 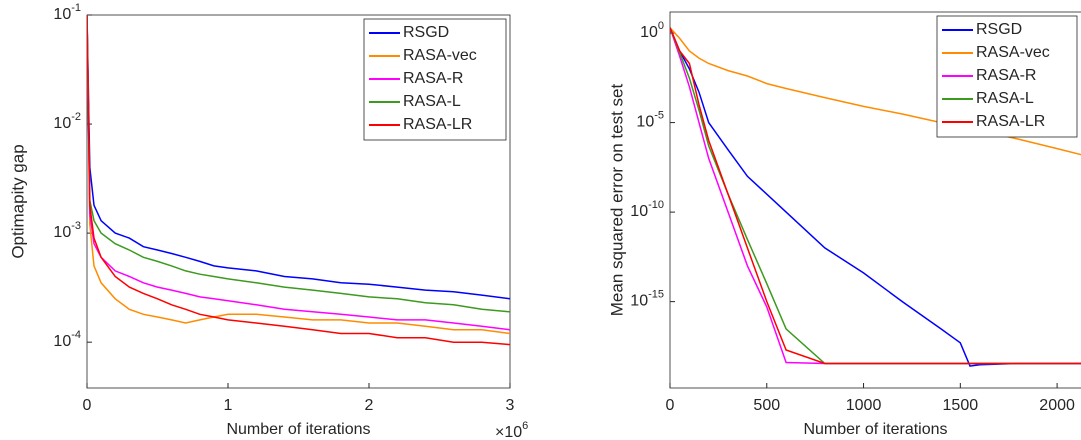 What do you see at coordinates (656, 205) in the screenshot?
I see `tick-exp: -10` at bounding box center [656, 205].